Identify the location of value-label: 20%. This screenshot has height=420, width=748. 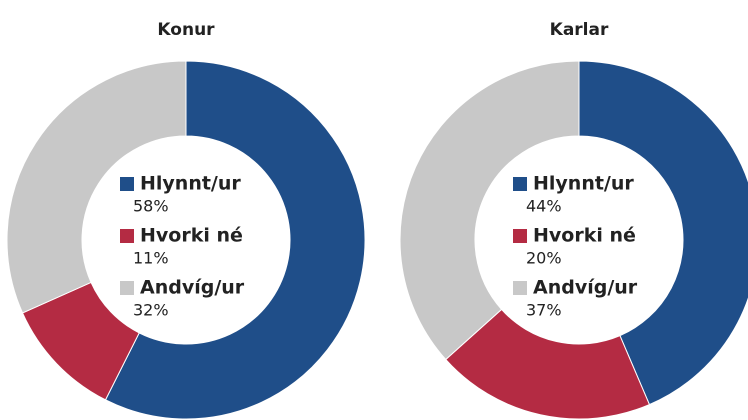
(544, 258).